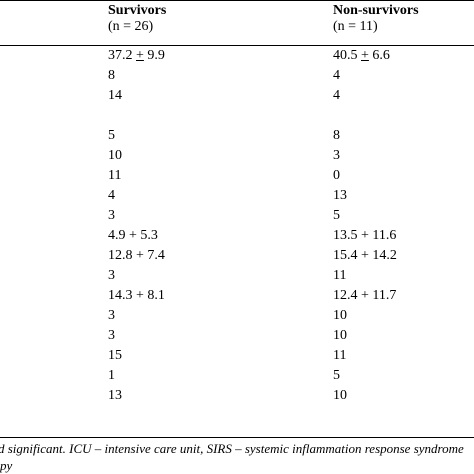  I want to click on nonsurvivors-value: 3, so click(336, 155).